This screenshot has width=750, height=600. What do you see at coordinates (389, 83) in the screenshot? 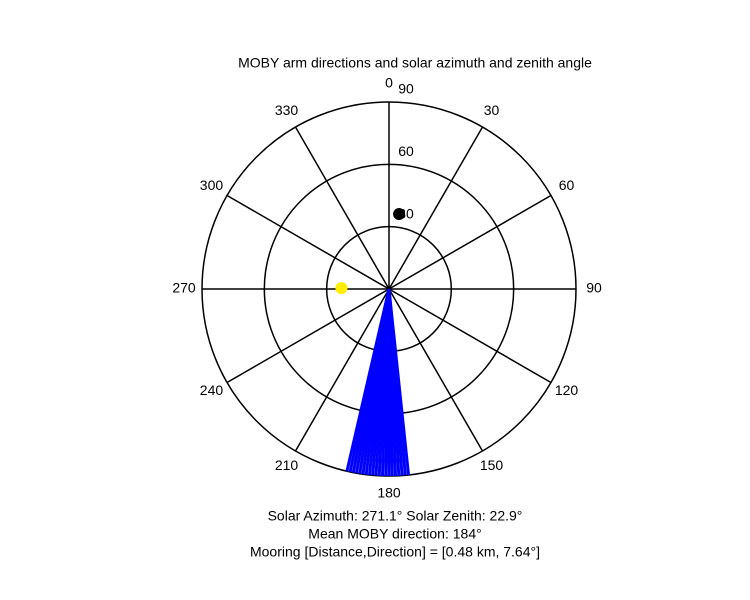
I see `theta-tick-label: 0` at bounding box center [389, 83].